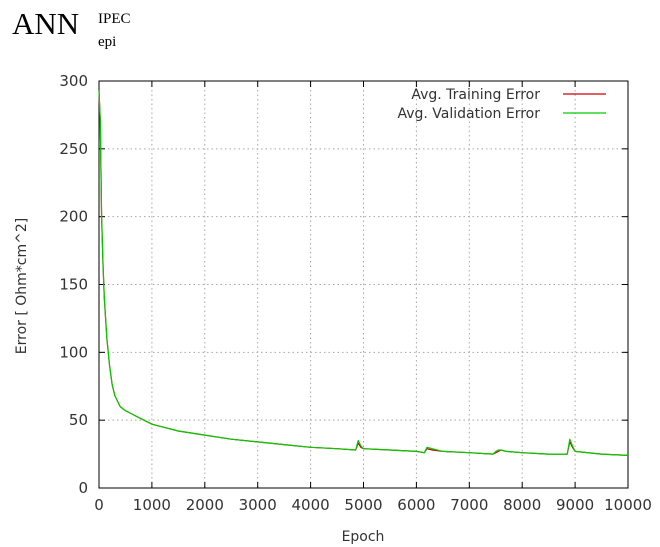  Describe the element at coordinates (46, 23) in the screenshot. I see `figure-title-main: ANN` at that location.